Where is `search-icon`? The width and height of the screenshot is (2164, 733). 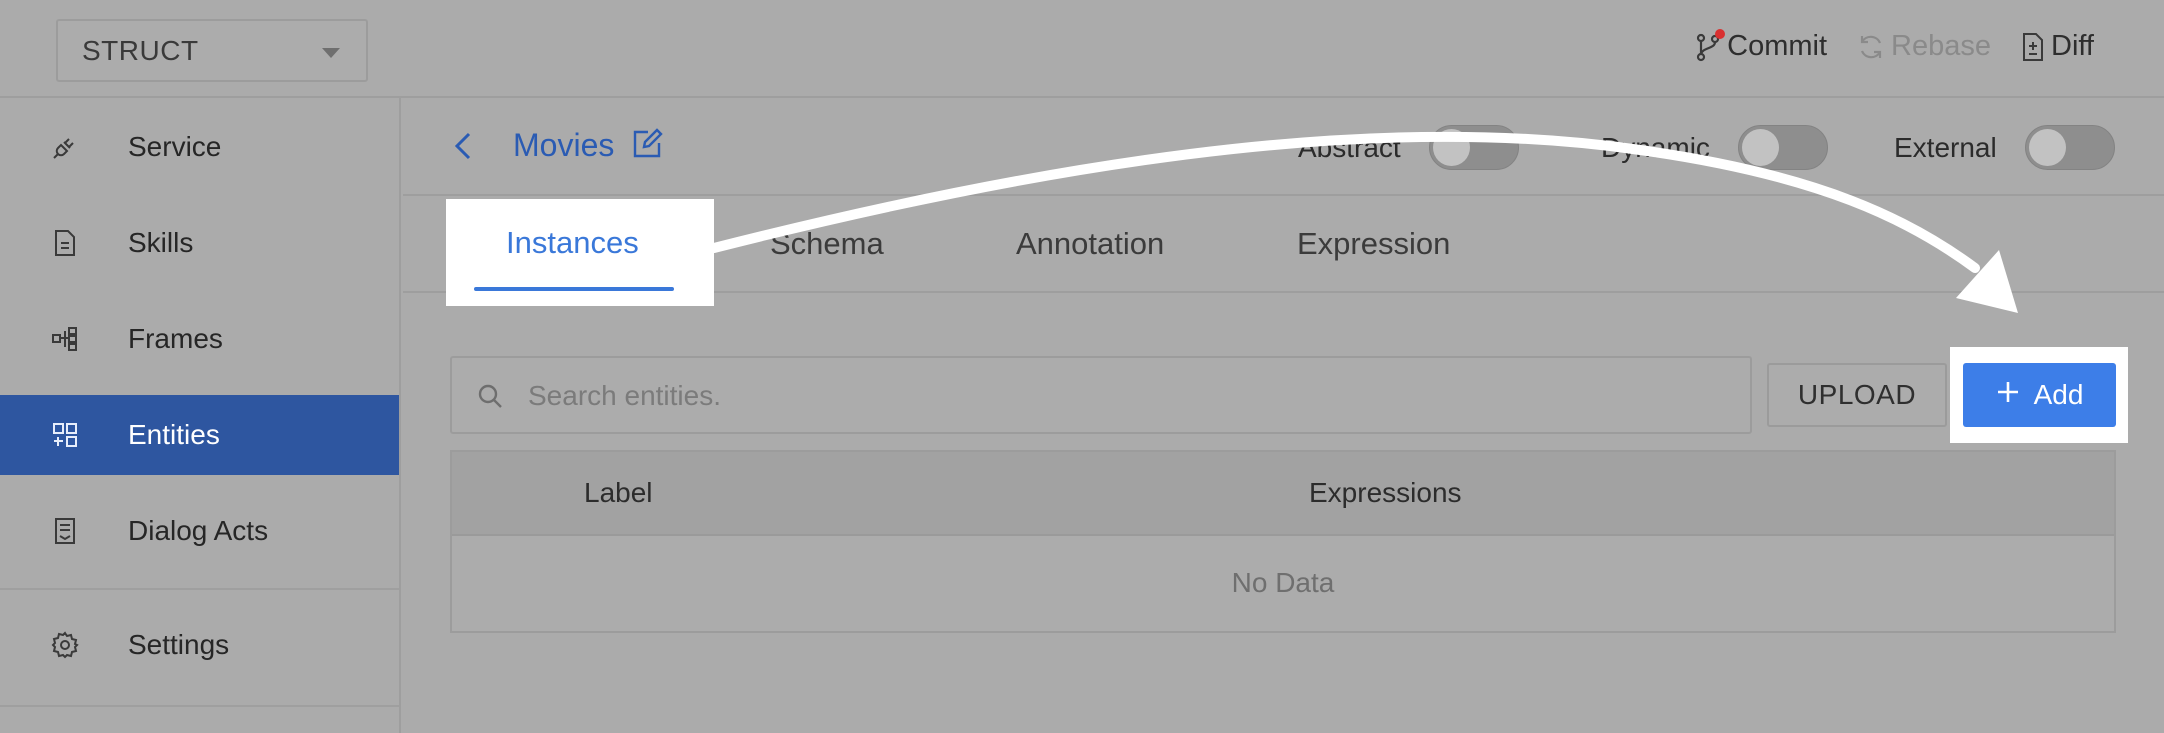
search-icon is located at coordinates (490, 398).